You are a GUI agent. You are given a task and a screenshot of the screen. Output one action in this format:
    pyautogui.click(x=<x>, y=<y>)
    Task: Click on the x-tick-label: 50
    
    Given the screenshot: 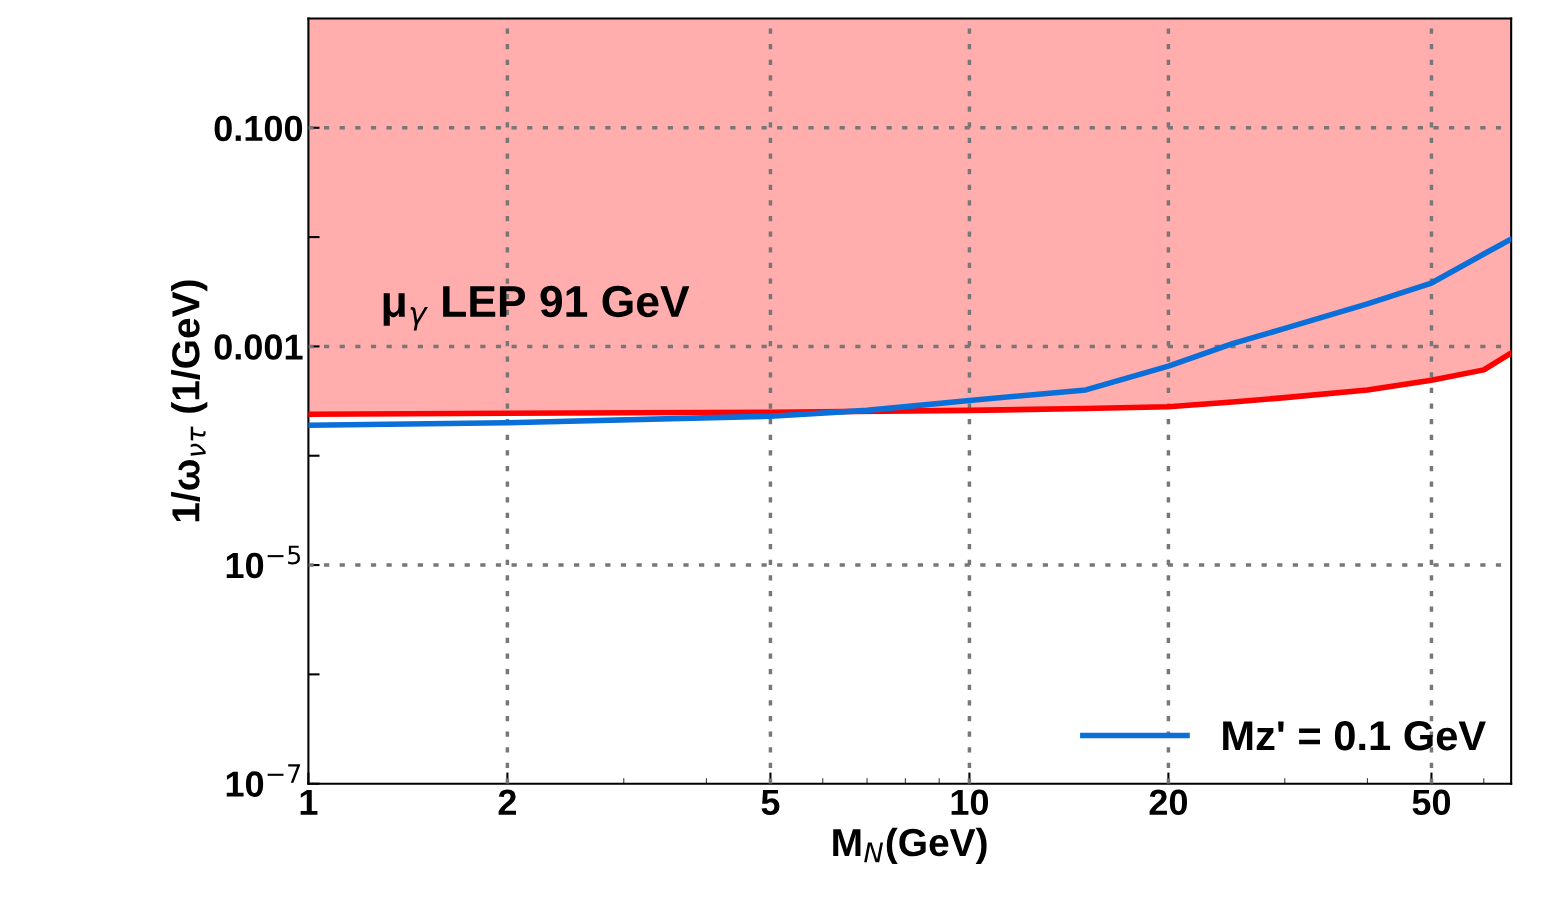 What is the action you would take?
    pyautogui.click(x=1431, y=802)
    